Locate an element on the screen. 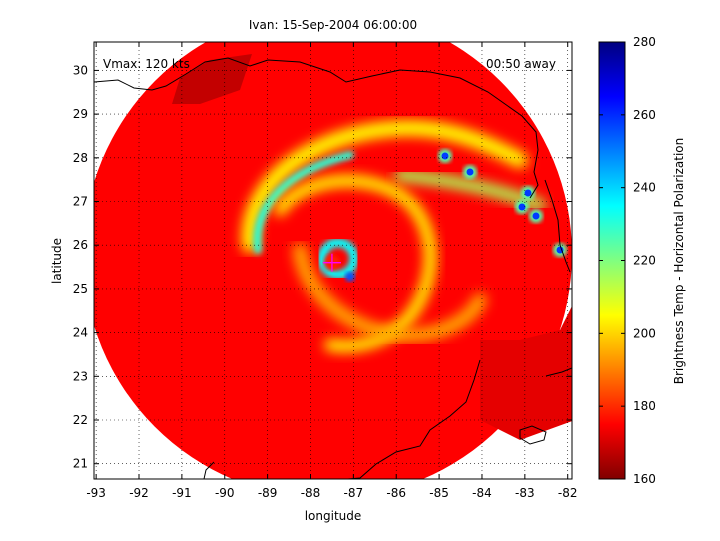 The width and height of the screenshot is (720, 541). x-tick-label: -91 is located at coordinates (182, 493).